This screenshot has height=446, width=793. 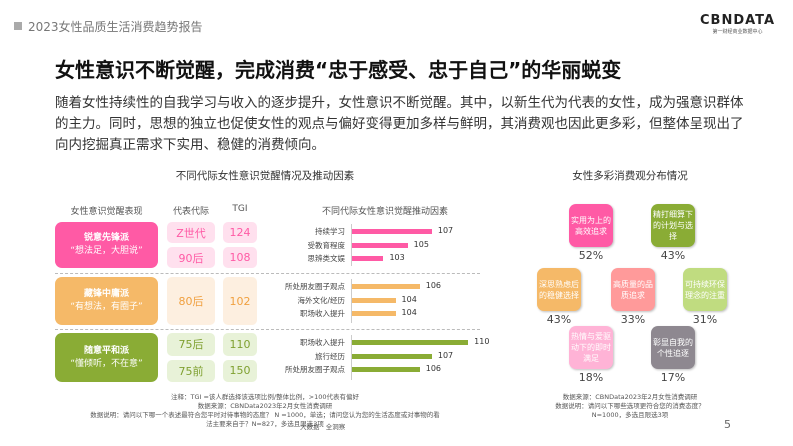 What do you see at coordinates (240, 370) in the screenshot?
I see `tgi-cell: 150` at bounding box center [240, 370].